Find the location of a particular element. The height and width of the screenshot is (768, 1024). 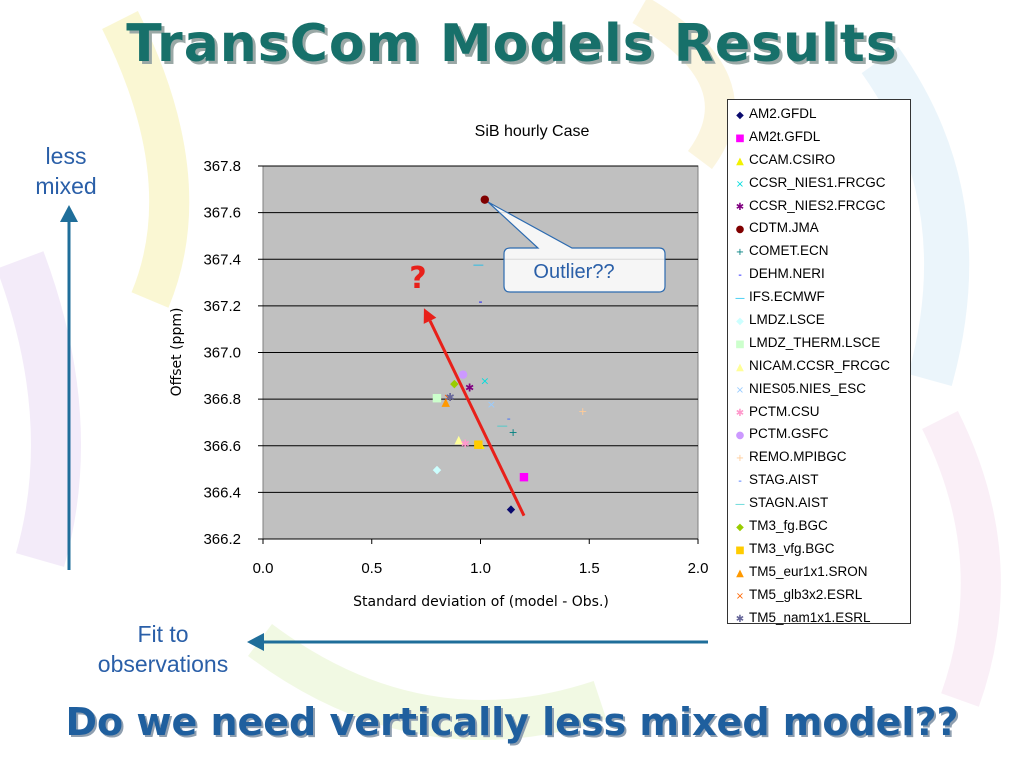

legend-label: PCTM.GSFC is located at coordinates (789, 434).